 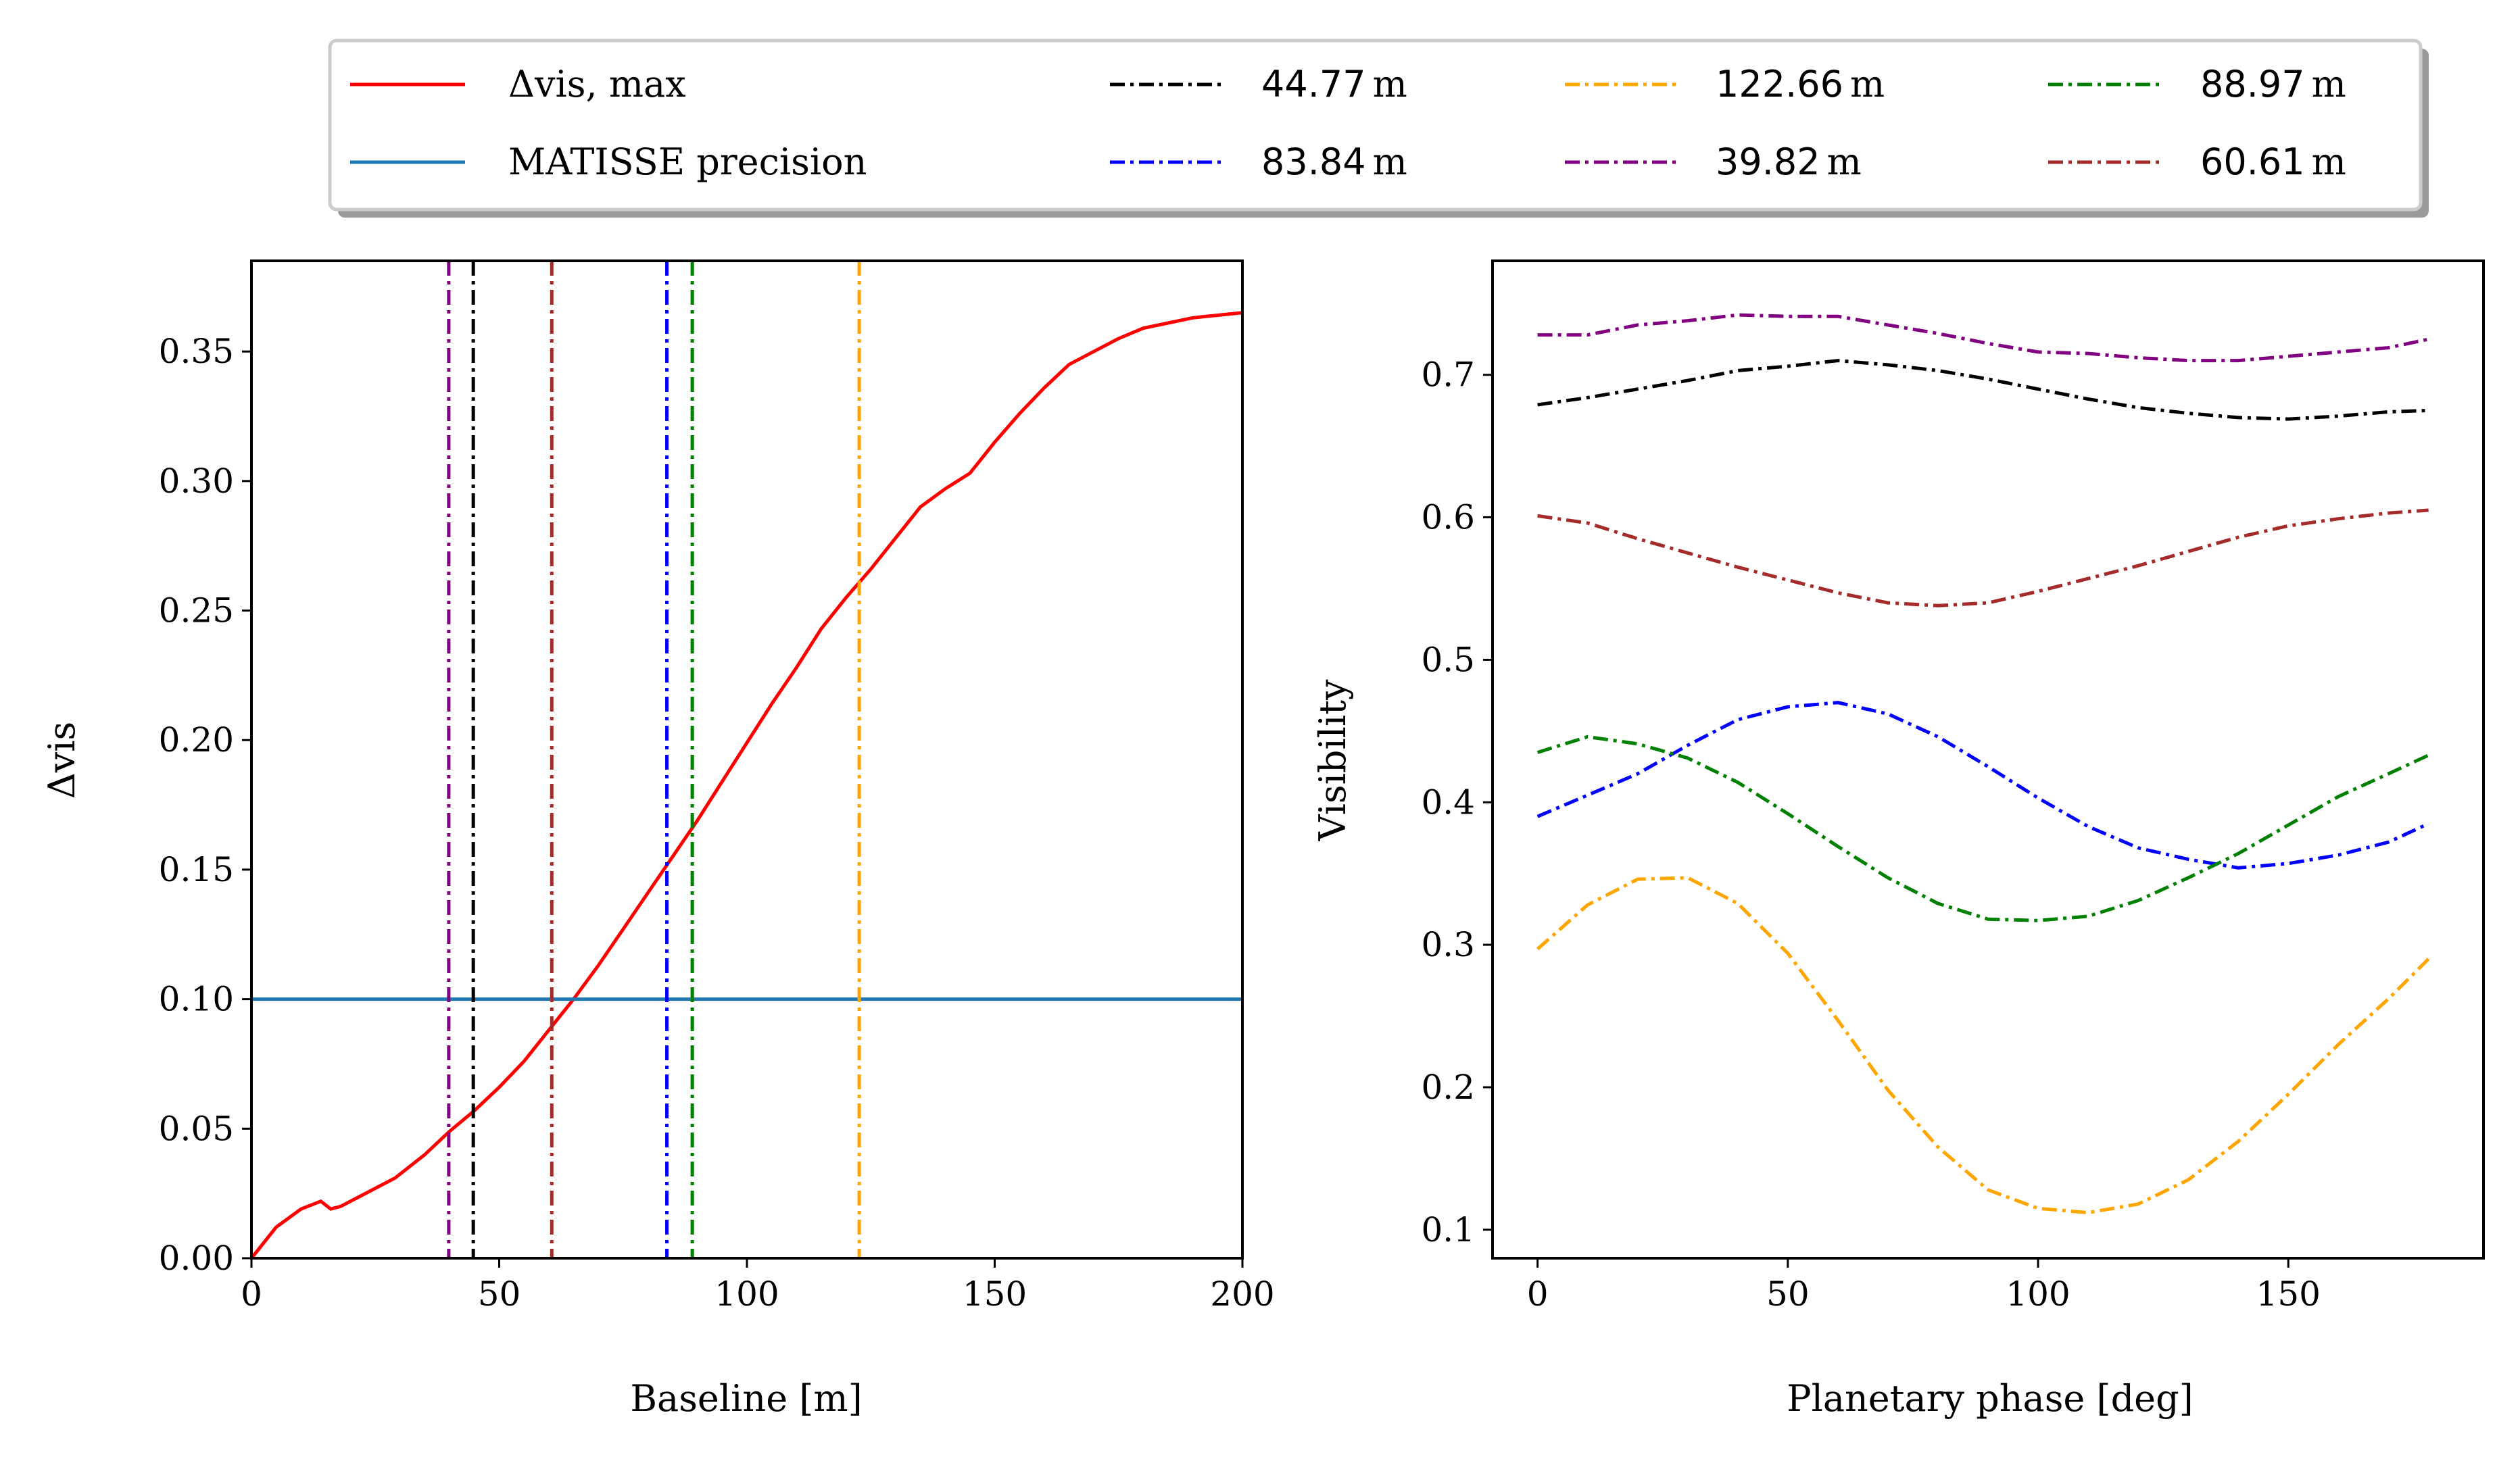 What do you see at coordinates (2038, 1294) in the screenshot?
I see `right-xtick-label: 100` at bounding box center [2038, 1294].